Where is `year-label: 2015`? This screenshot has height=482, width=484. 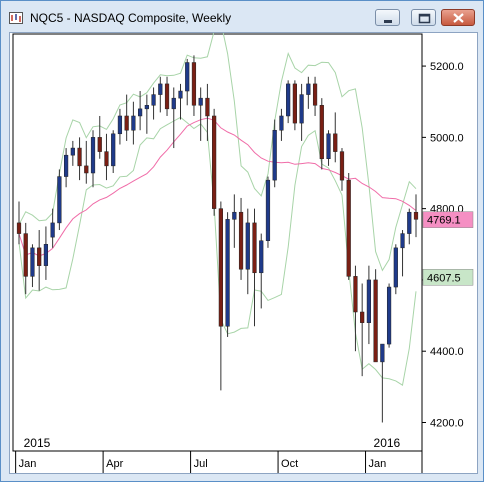
year-label: 2015 is located at coordinates (37, 443).